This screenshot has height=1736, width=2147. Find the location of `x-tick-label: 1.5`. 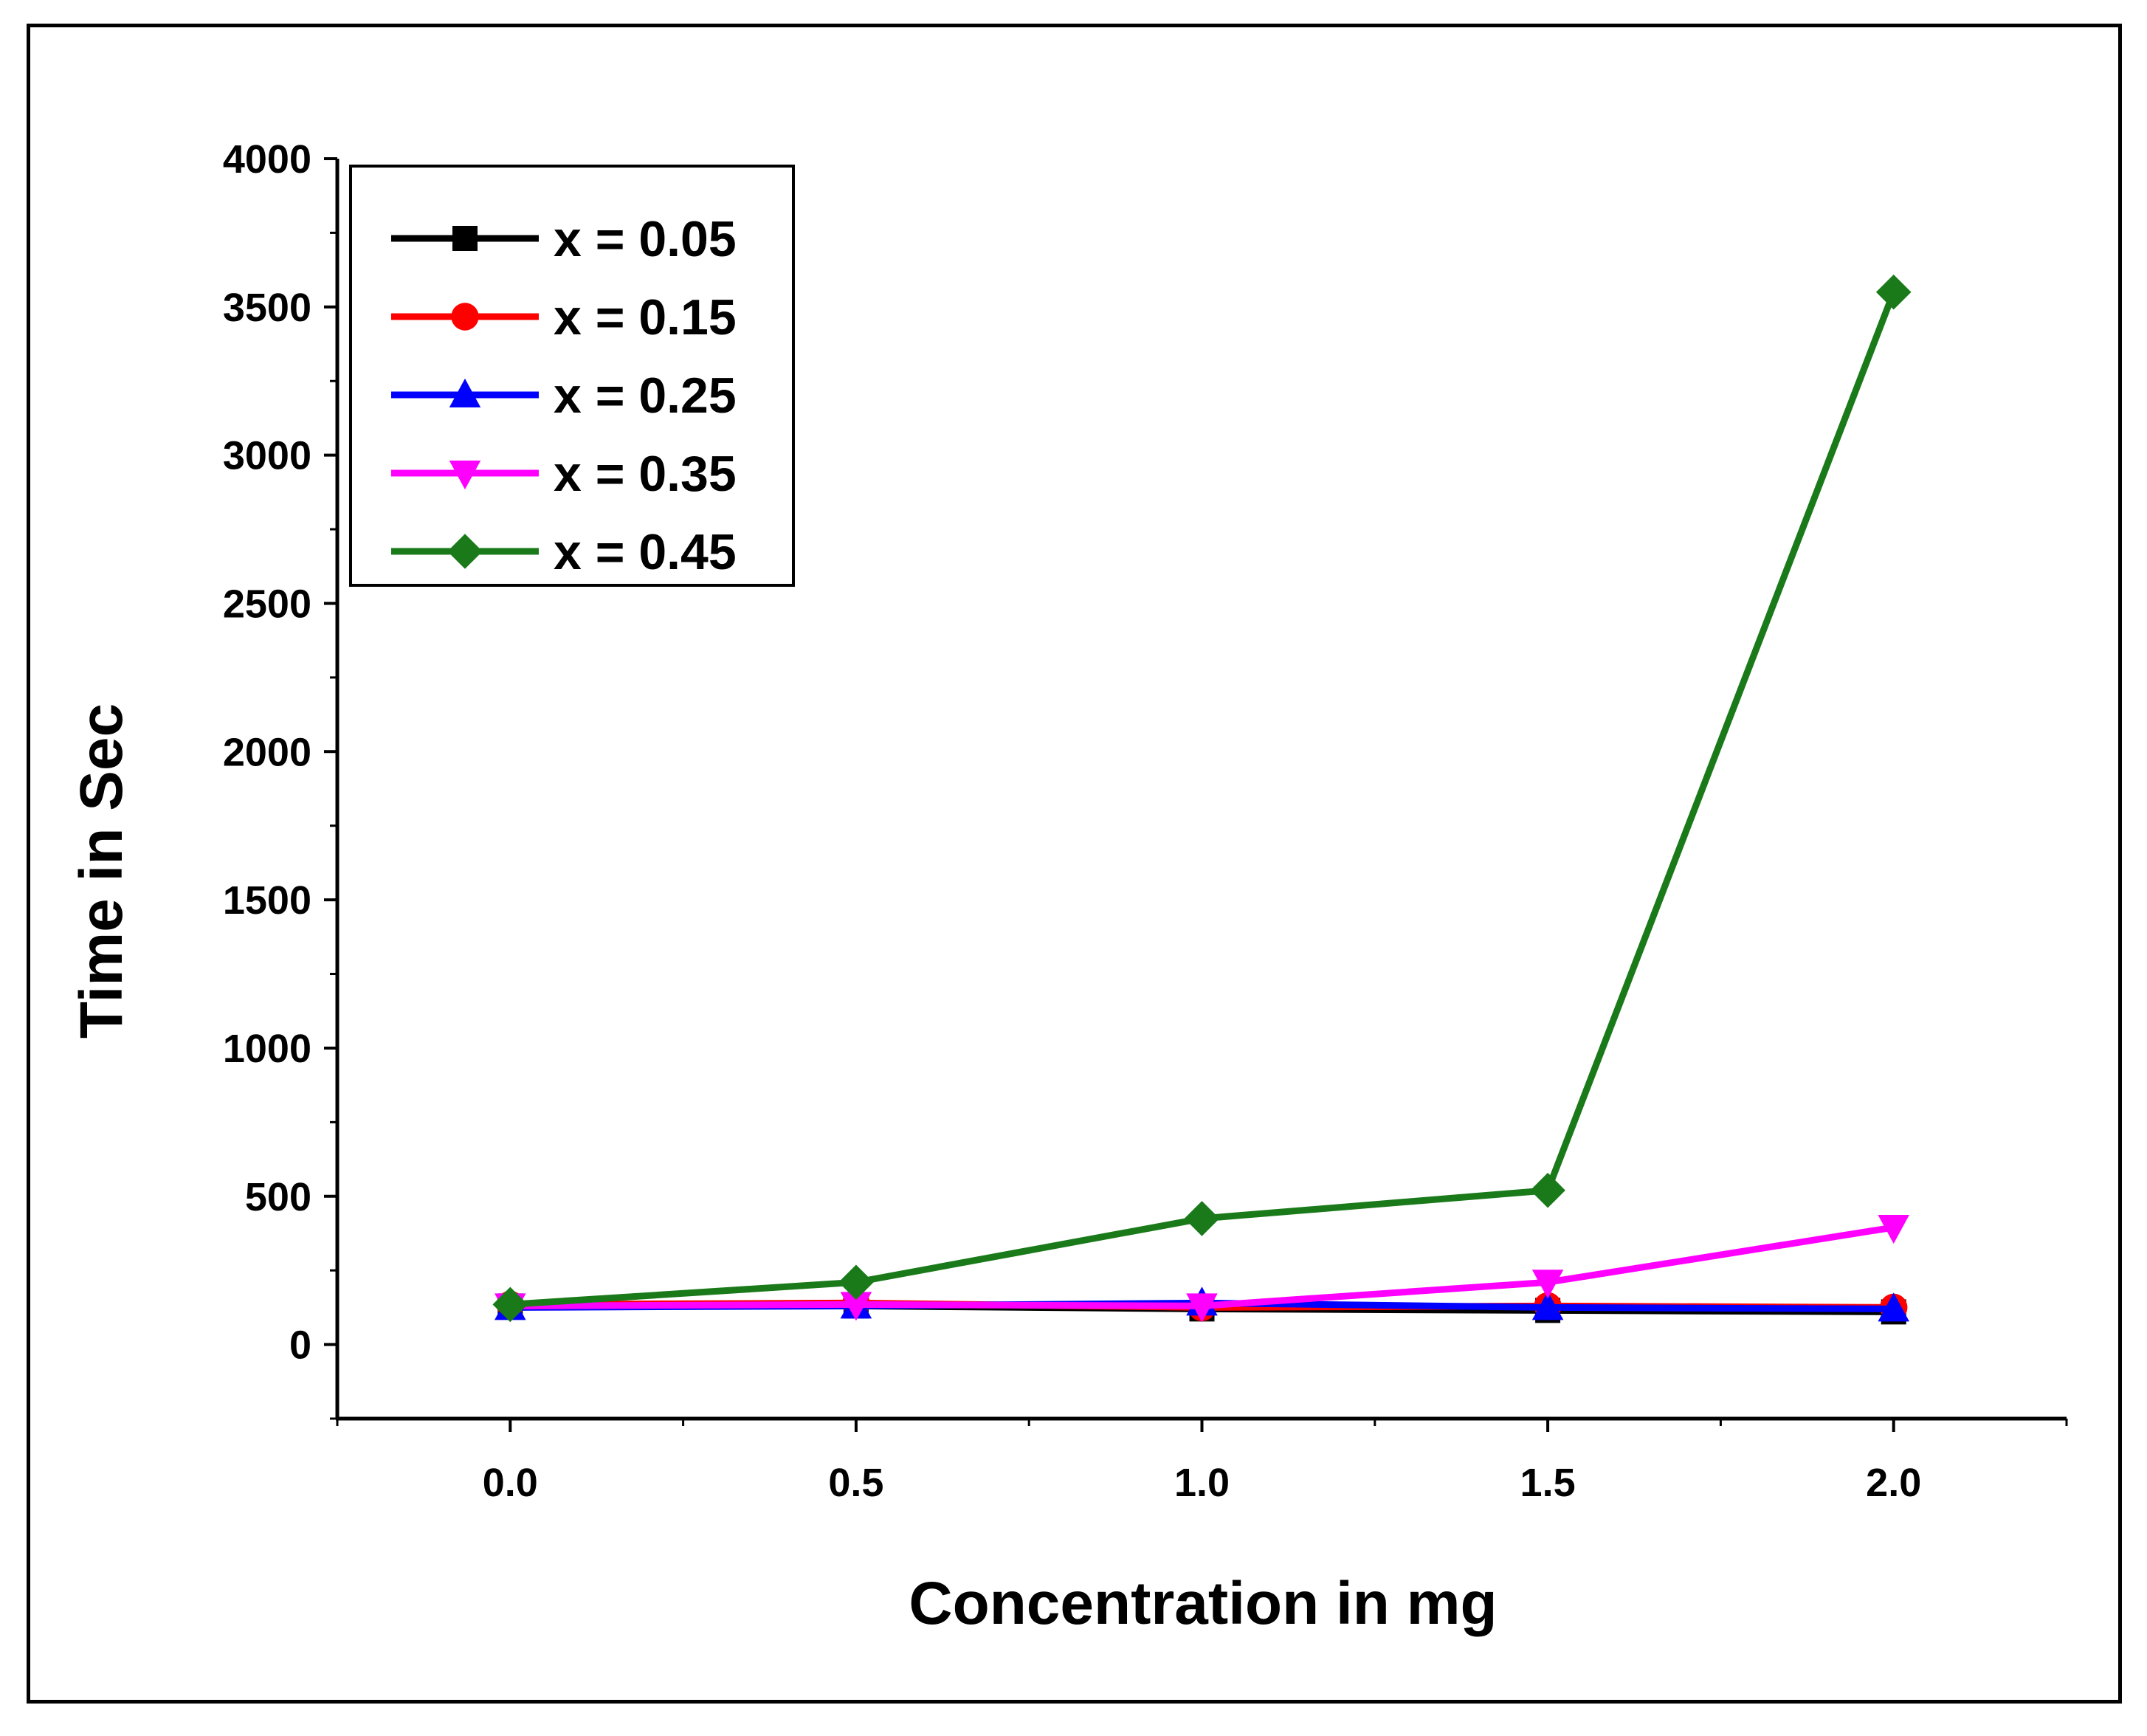

x-tick-label: 1.5 is located at coordinates (1548, 1483).